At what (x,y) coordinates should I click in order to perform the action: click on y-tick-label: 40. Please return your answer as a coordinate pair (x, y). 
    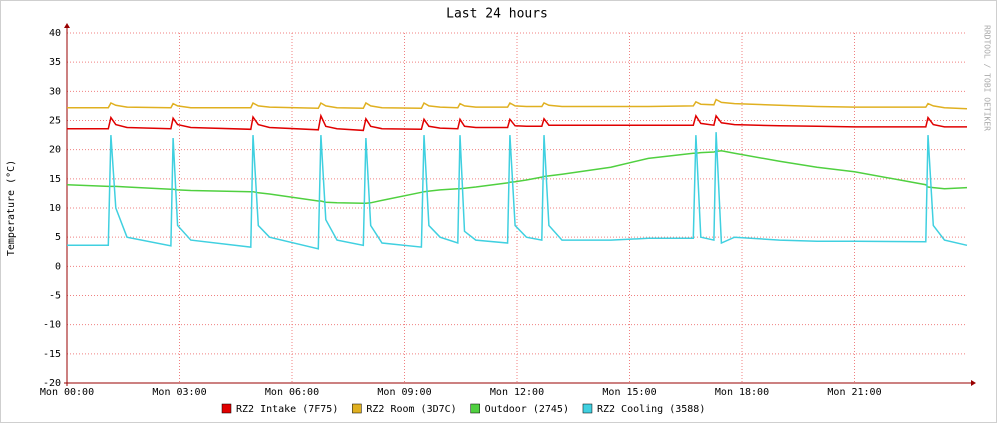
    Looking at the image, I should click on (55, 33).